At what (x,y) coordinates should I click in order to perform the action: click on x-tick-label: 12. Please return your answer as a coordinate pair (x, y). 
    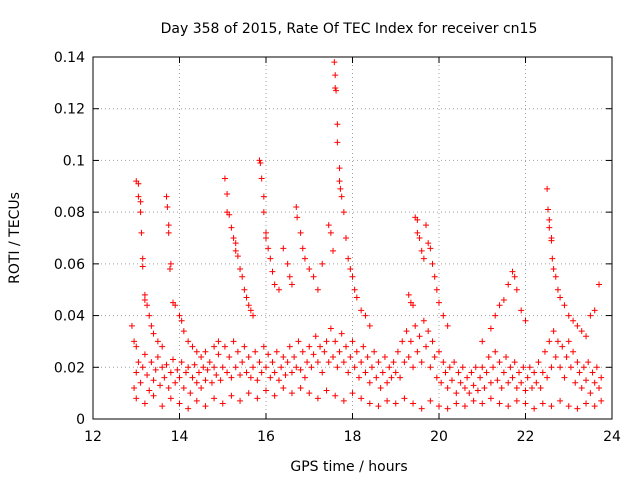
    Looking at the image, I should click on (93, 437).